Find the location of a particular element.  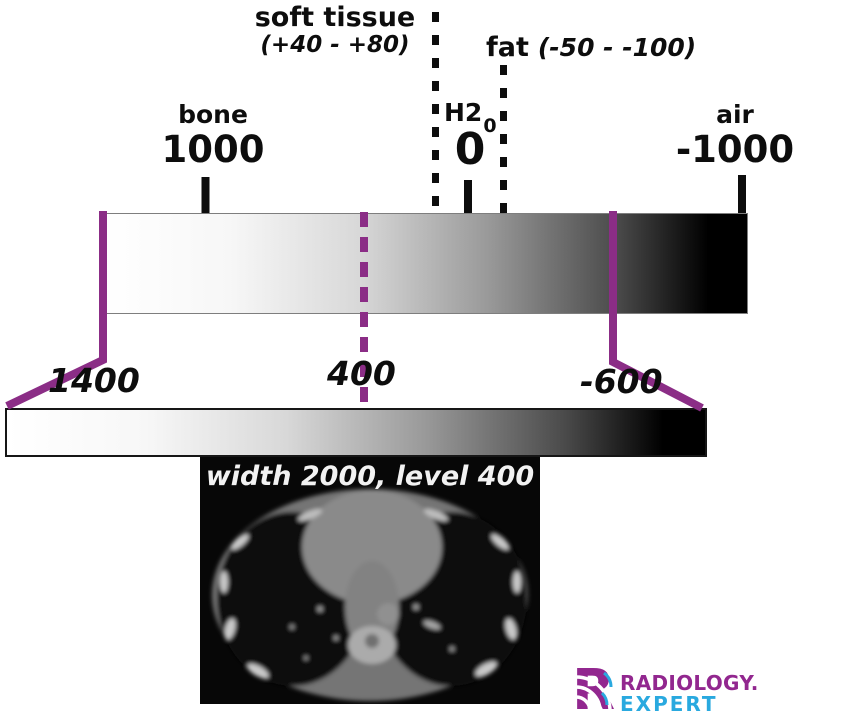

fat-label-row: fat (-50 - -100) is located at coordinates (591, 47).